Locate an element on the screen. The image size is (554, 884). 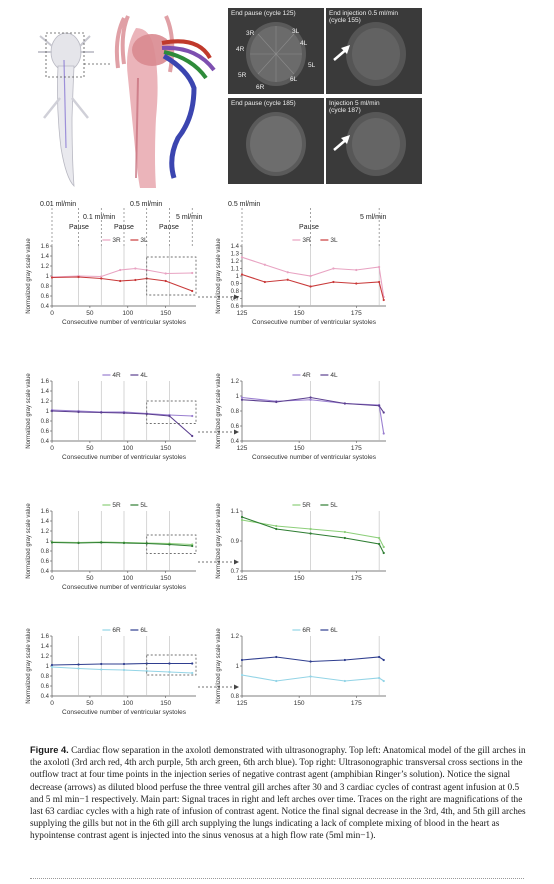
ultrasound-label: Injection 5 ml/min (cycle 187) is located at coordinates (354, 107).